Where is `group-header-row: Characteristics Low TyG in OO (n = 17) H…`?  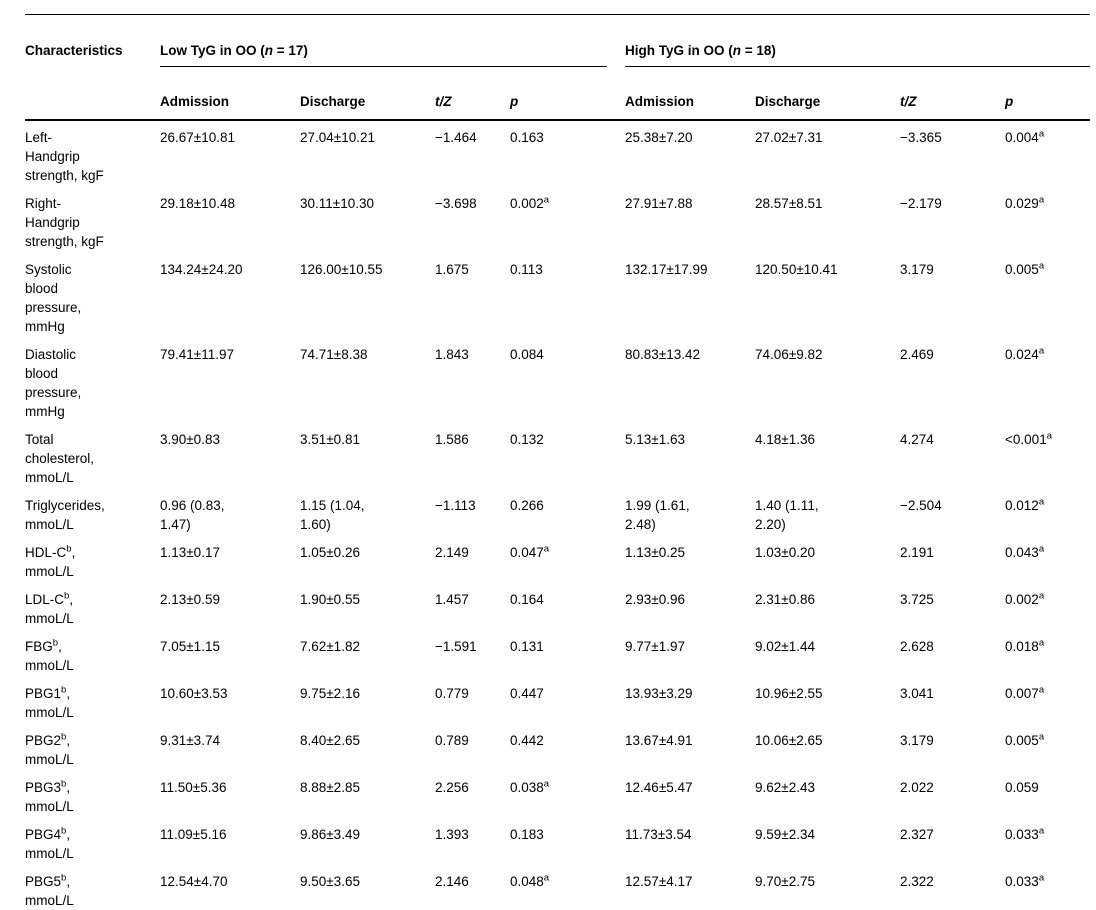
group-header-row: Characteristics Low TyG in OO (n = 17) H… is located at coordinates (558, 67).